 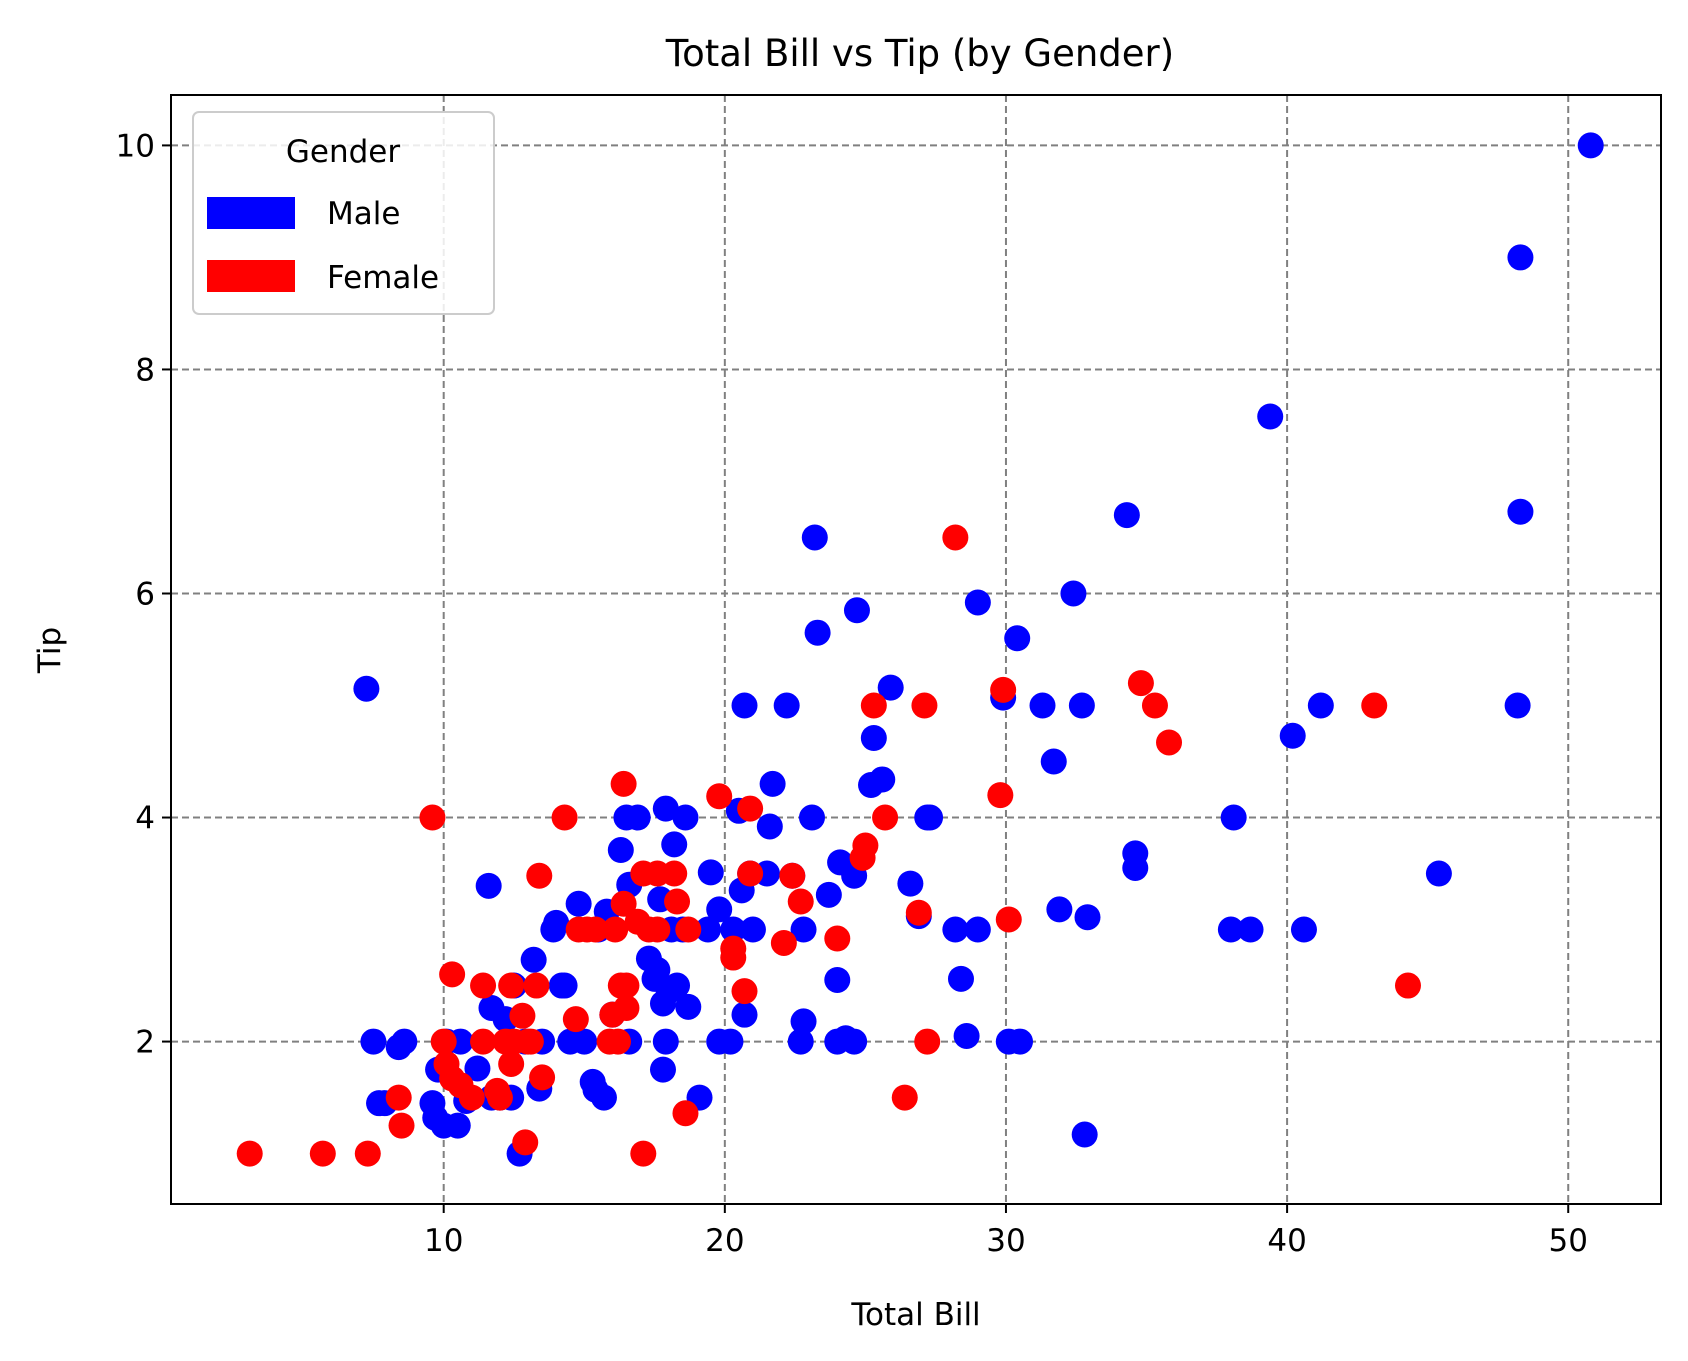 I want to click on chart-title: Total Bill vs Tip (by Gender), so click(x=919, y=53).